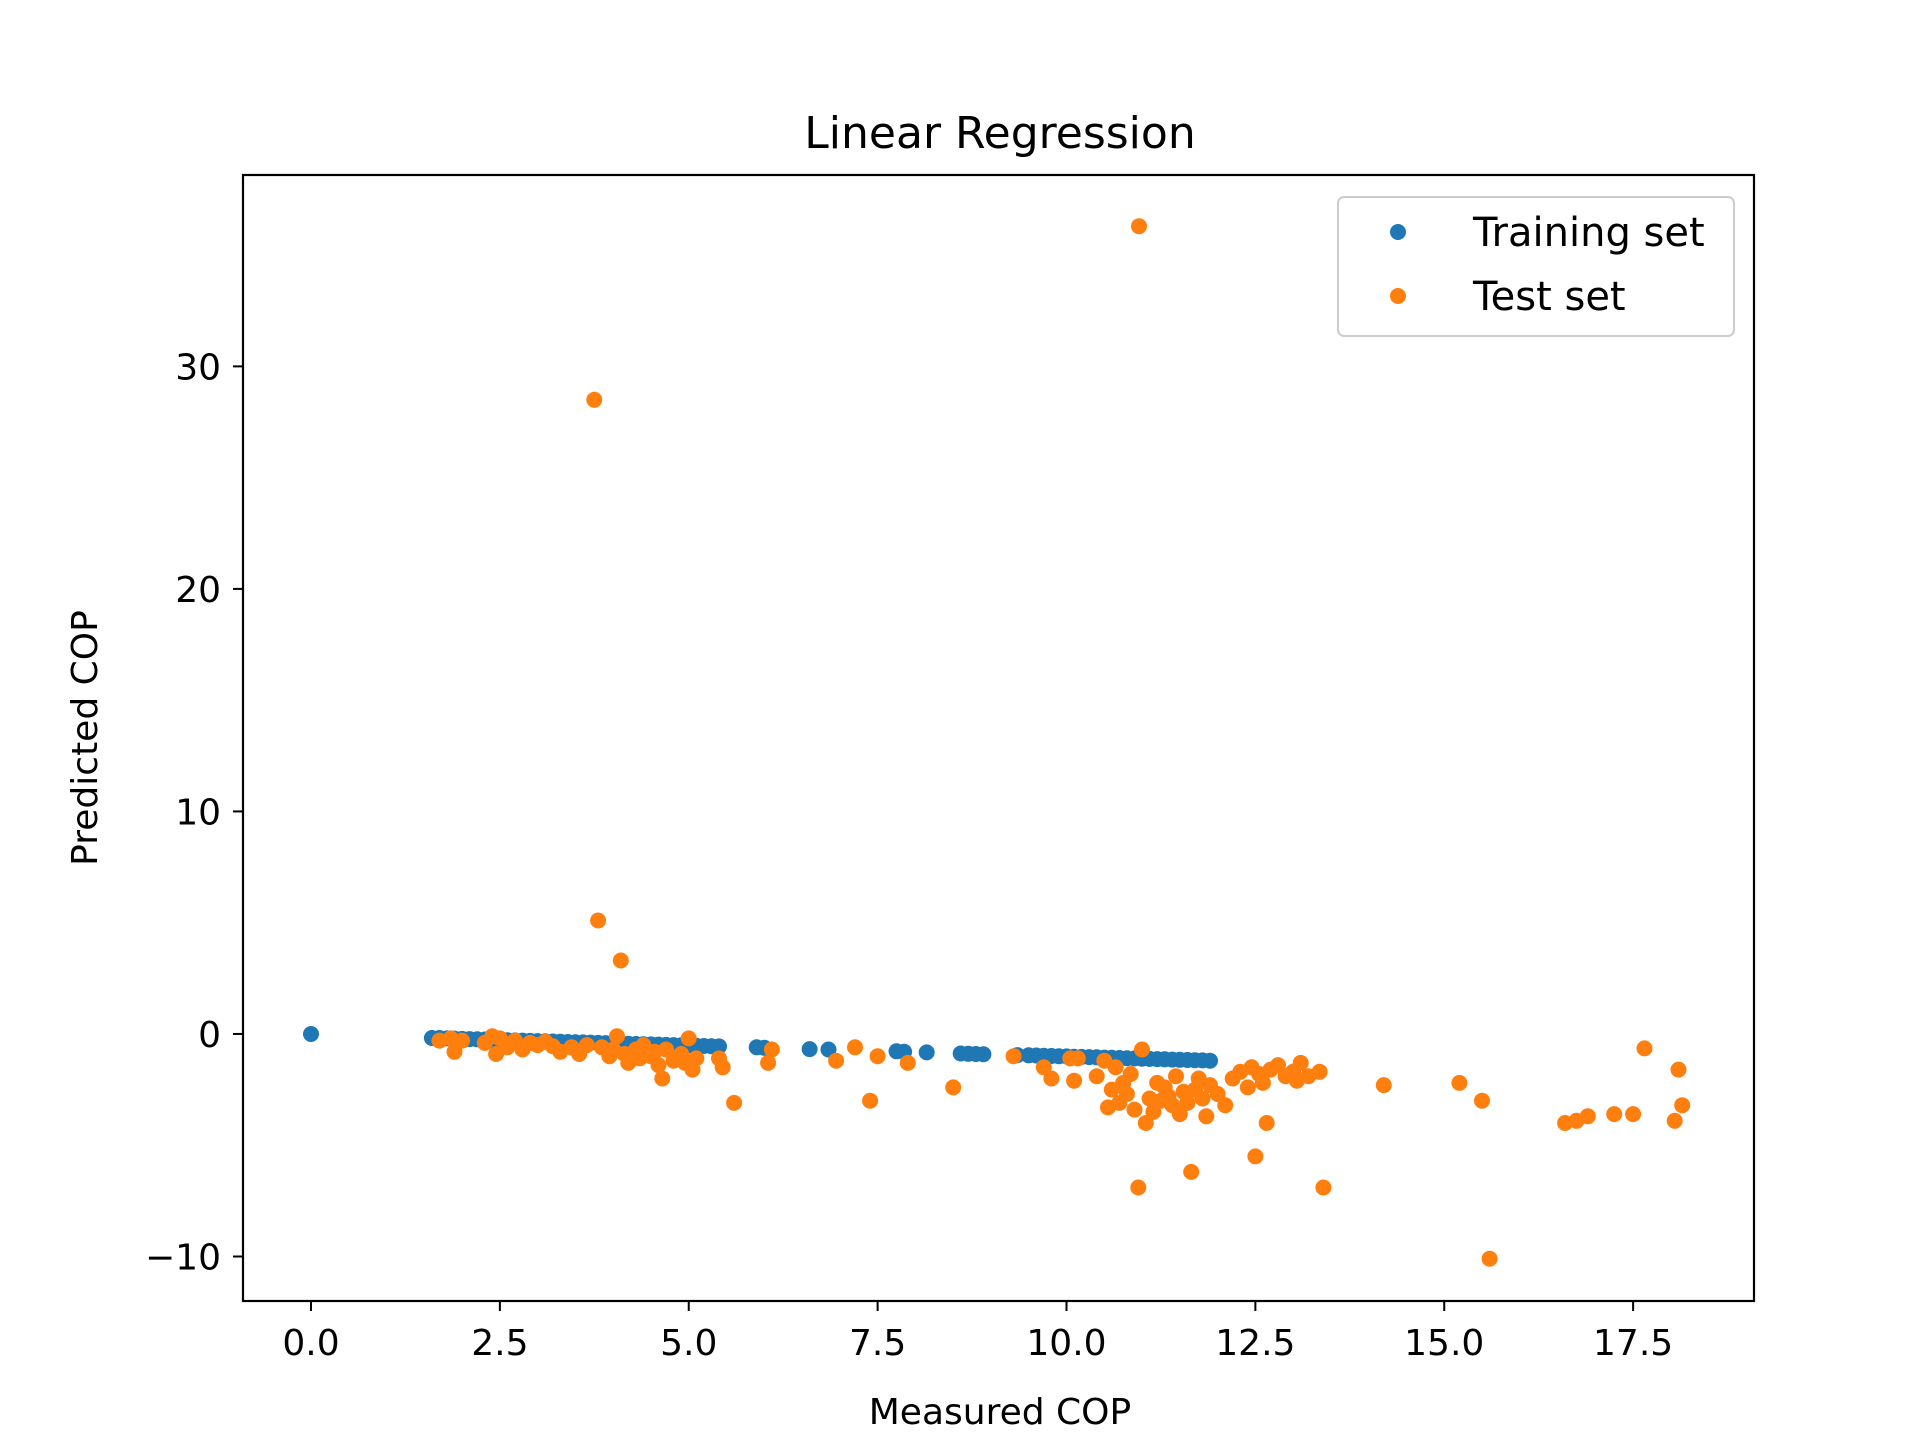 Image resolution: width=1920 pixels, height=1440 pixels. What do you see at coordinates (1549, 297) in the screenshot?
I see `legend-label-test: Test set` at bounding box center [1549, 297].